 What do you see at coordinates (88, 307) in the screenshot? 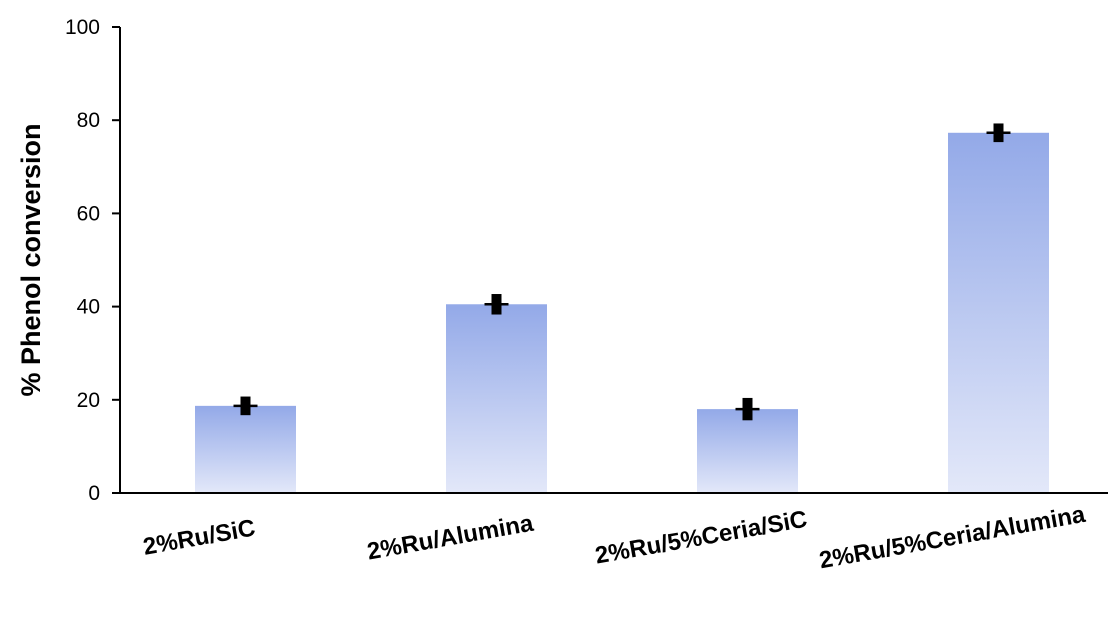
I see `y-tick-label: 40` at bounding box center [88, 307].